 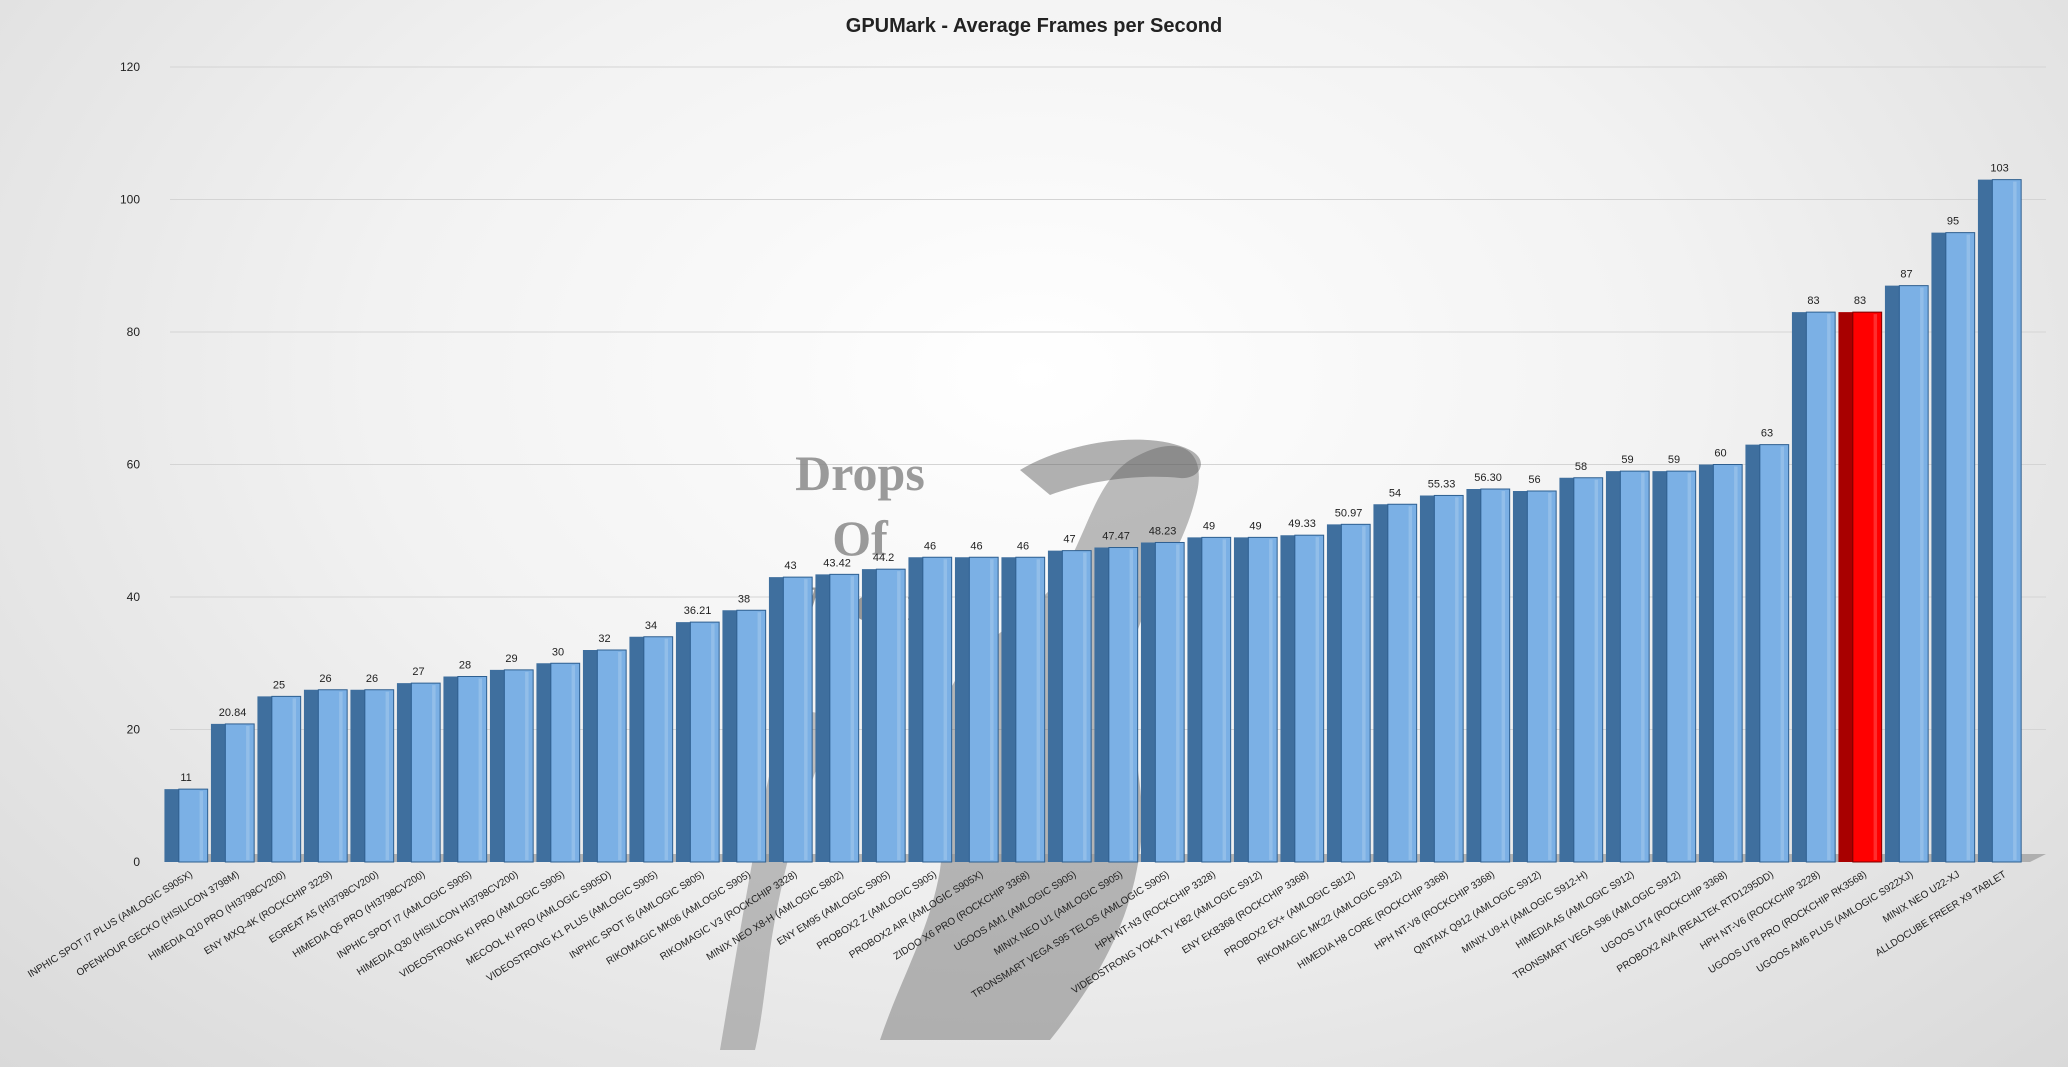 I want to click on data-label-19: 47, so click(x=1069, y=540).